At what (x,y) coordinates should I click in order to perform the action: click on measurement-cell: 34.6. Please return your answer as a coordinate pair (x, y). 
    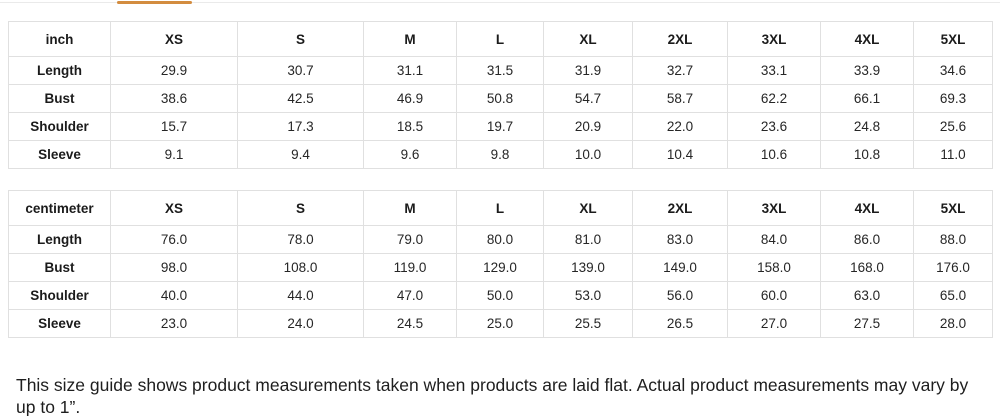
    Looking at the image, I should click on (953, 70).